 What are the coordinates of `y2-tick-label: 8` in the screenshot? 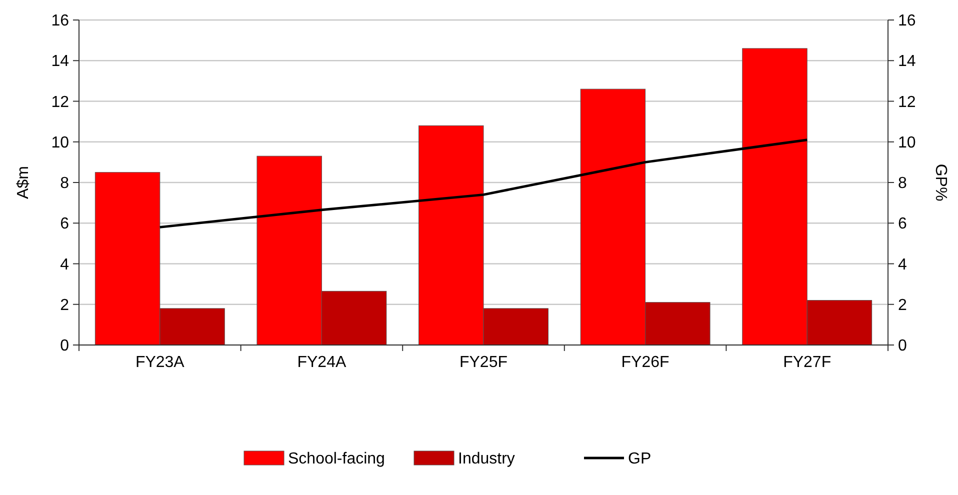 It's located at (902, 183).